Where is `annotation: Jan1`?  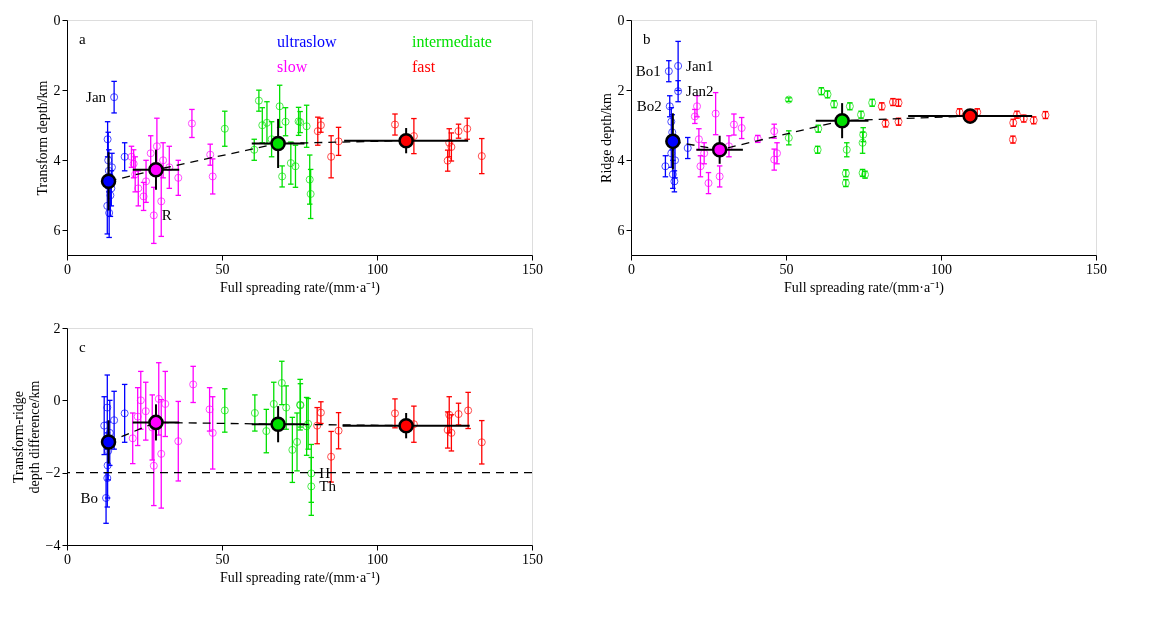
annotation: Jan1 is located at coordinates (700, 65).